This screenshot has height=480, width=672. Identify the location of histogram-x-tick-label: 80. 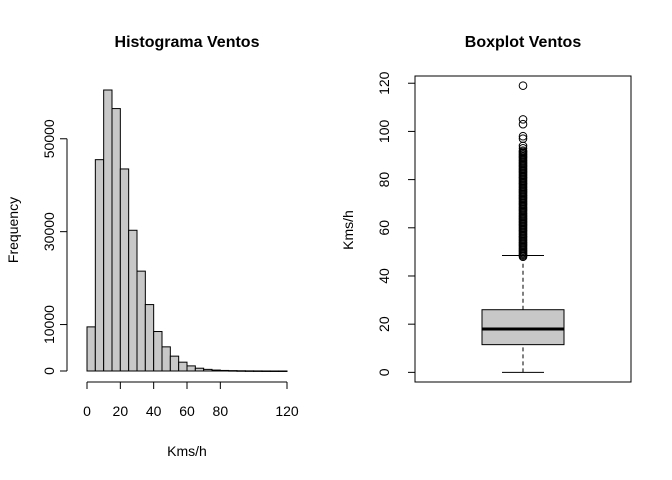
(221, 411).